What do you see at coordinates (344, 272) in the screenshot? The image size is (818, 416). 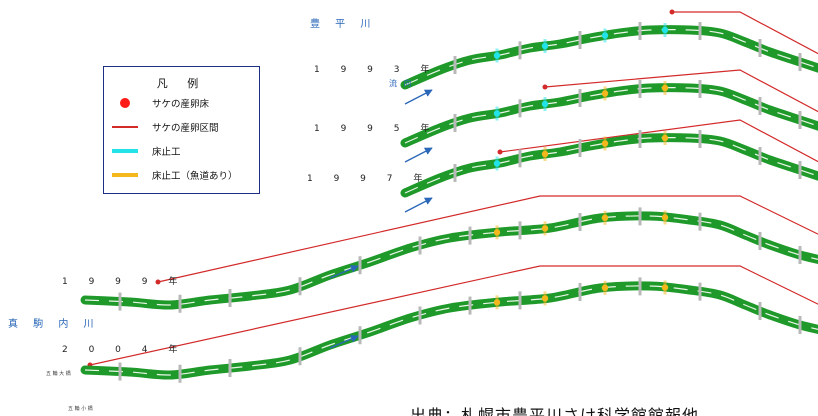 I see `flow-arrow-1999` at bounding box center [344, 272].